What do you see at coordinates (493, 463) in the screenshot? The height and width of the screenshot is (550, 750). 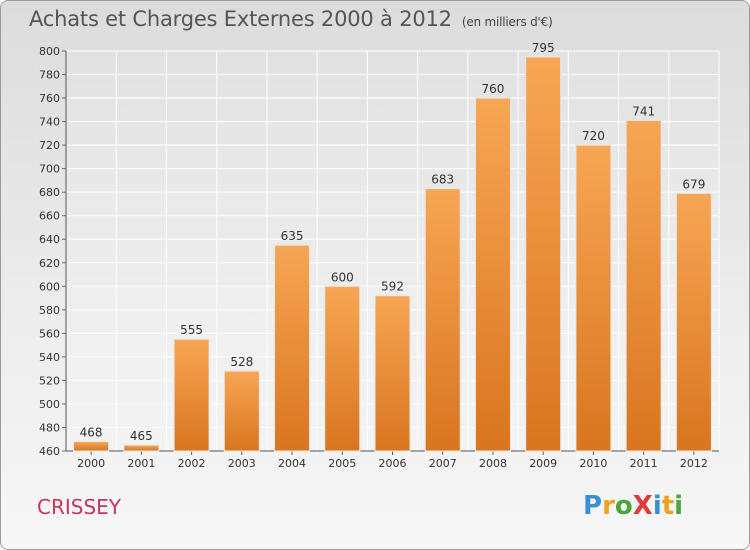 I see `x-tick-label: 2008` at bounding box center [493, 463].